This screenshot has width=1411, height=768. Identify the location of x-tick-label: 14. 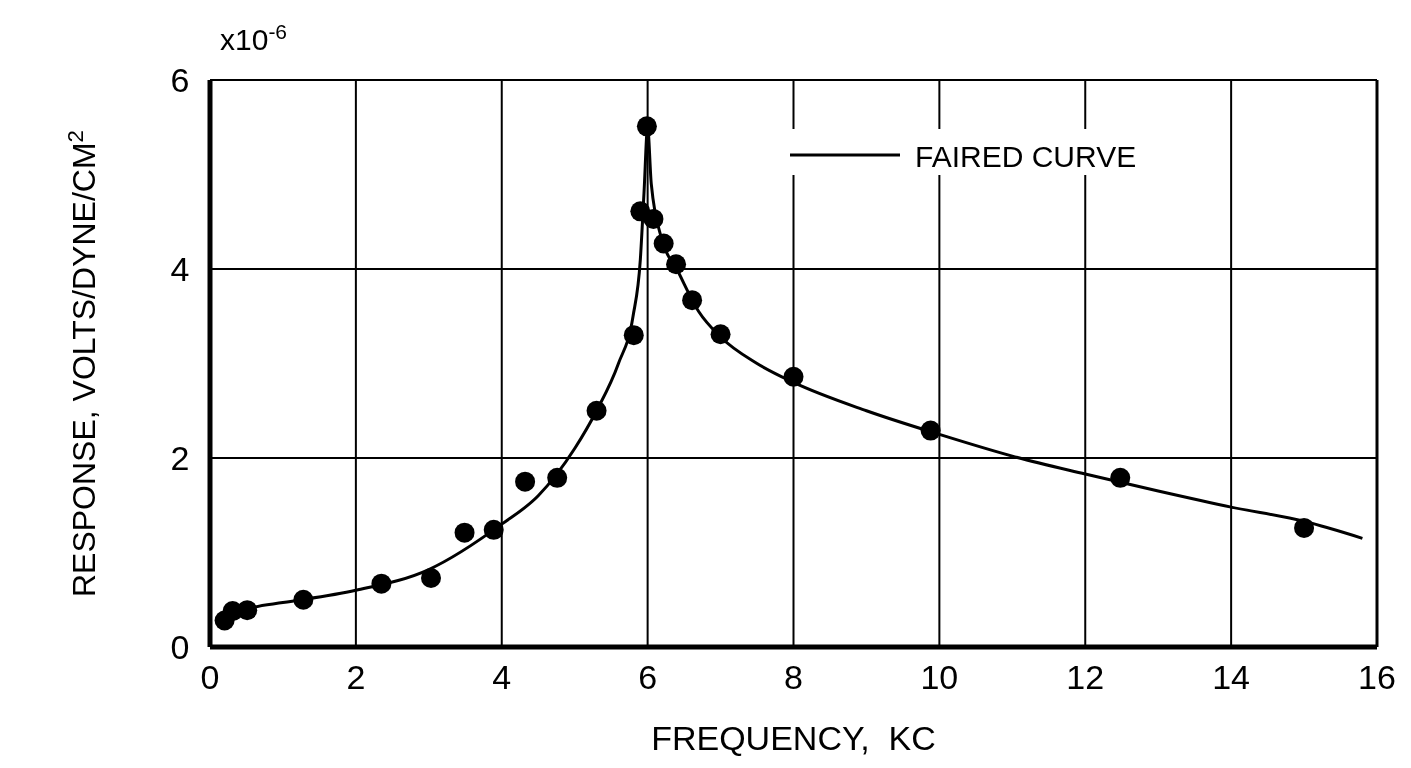
(1231, 677).